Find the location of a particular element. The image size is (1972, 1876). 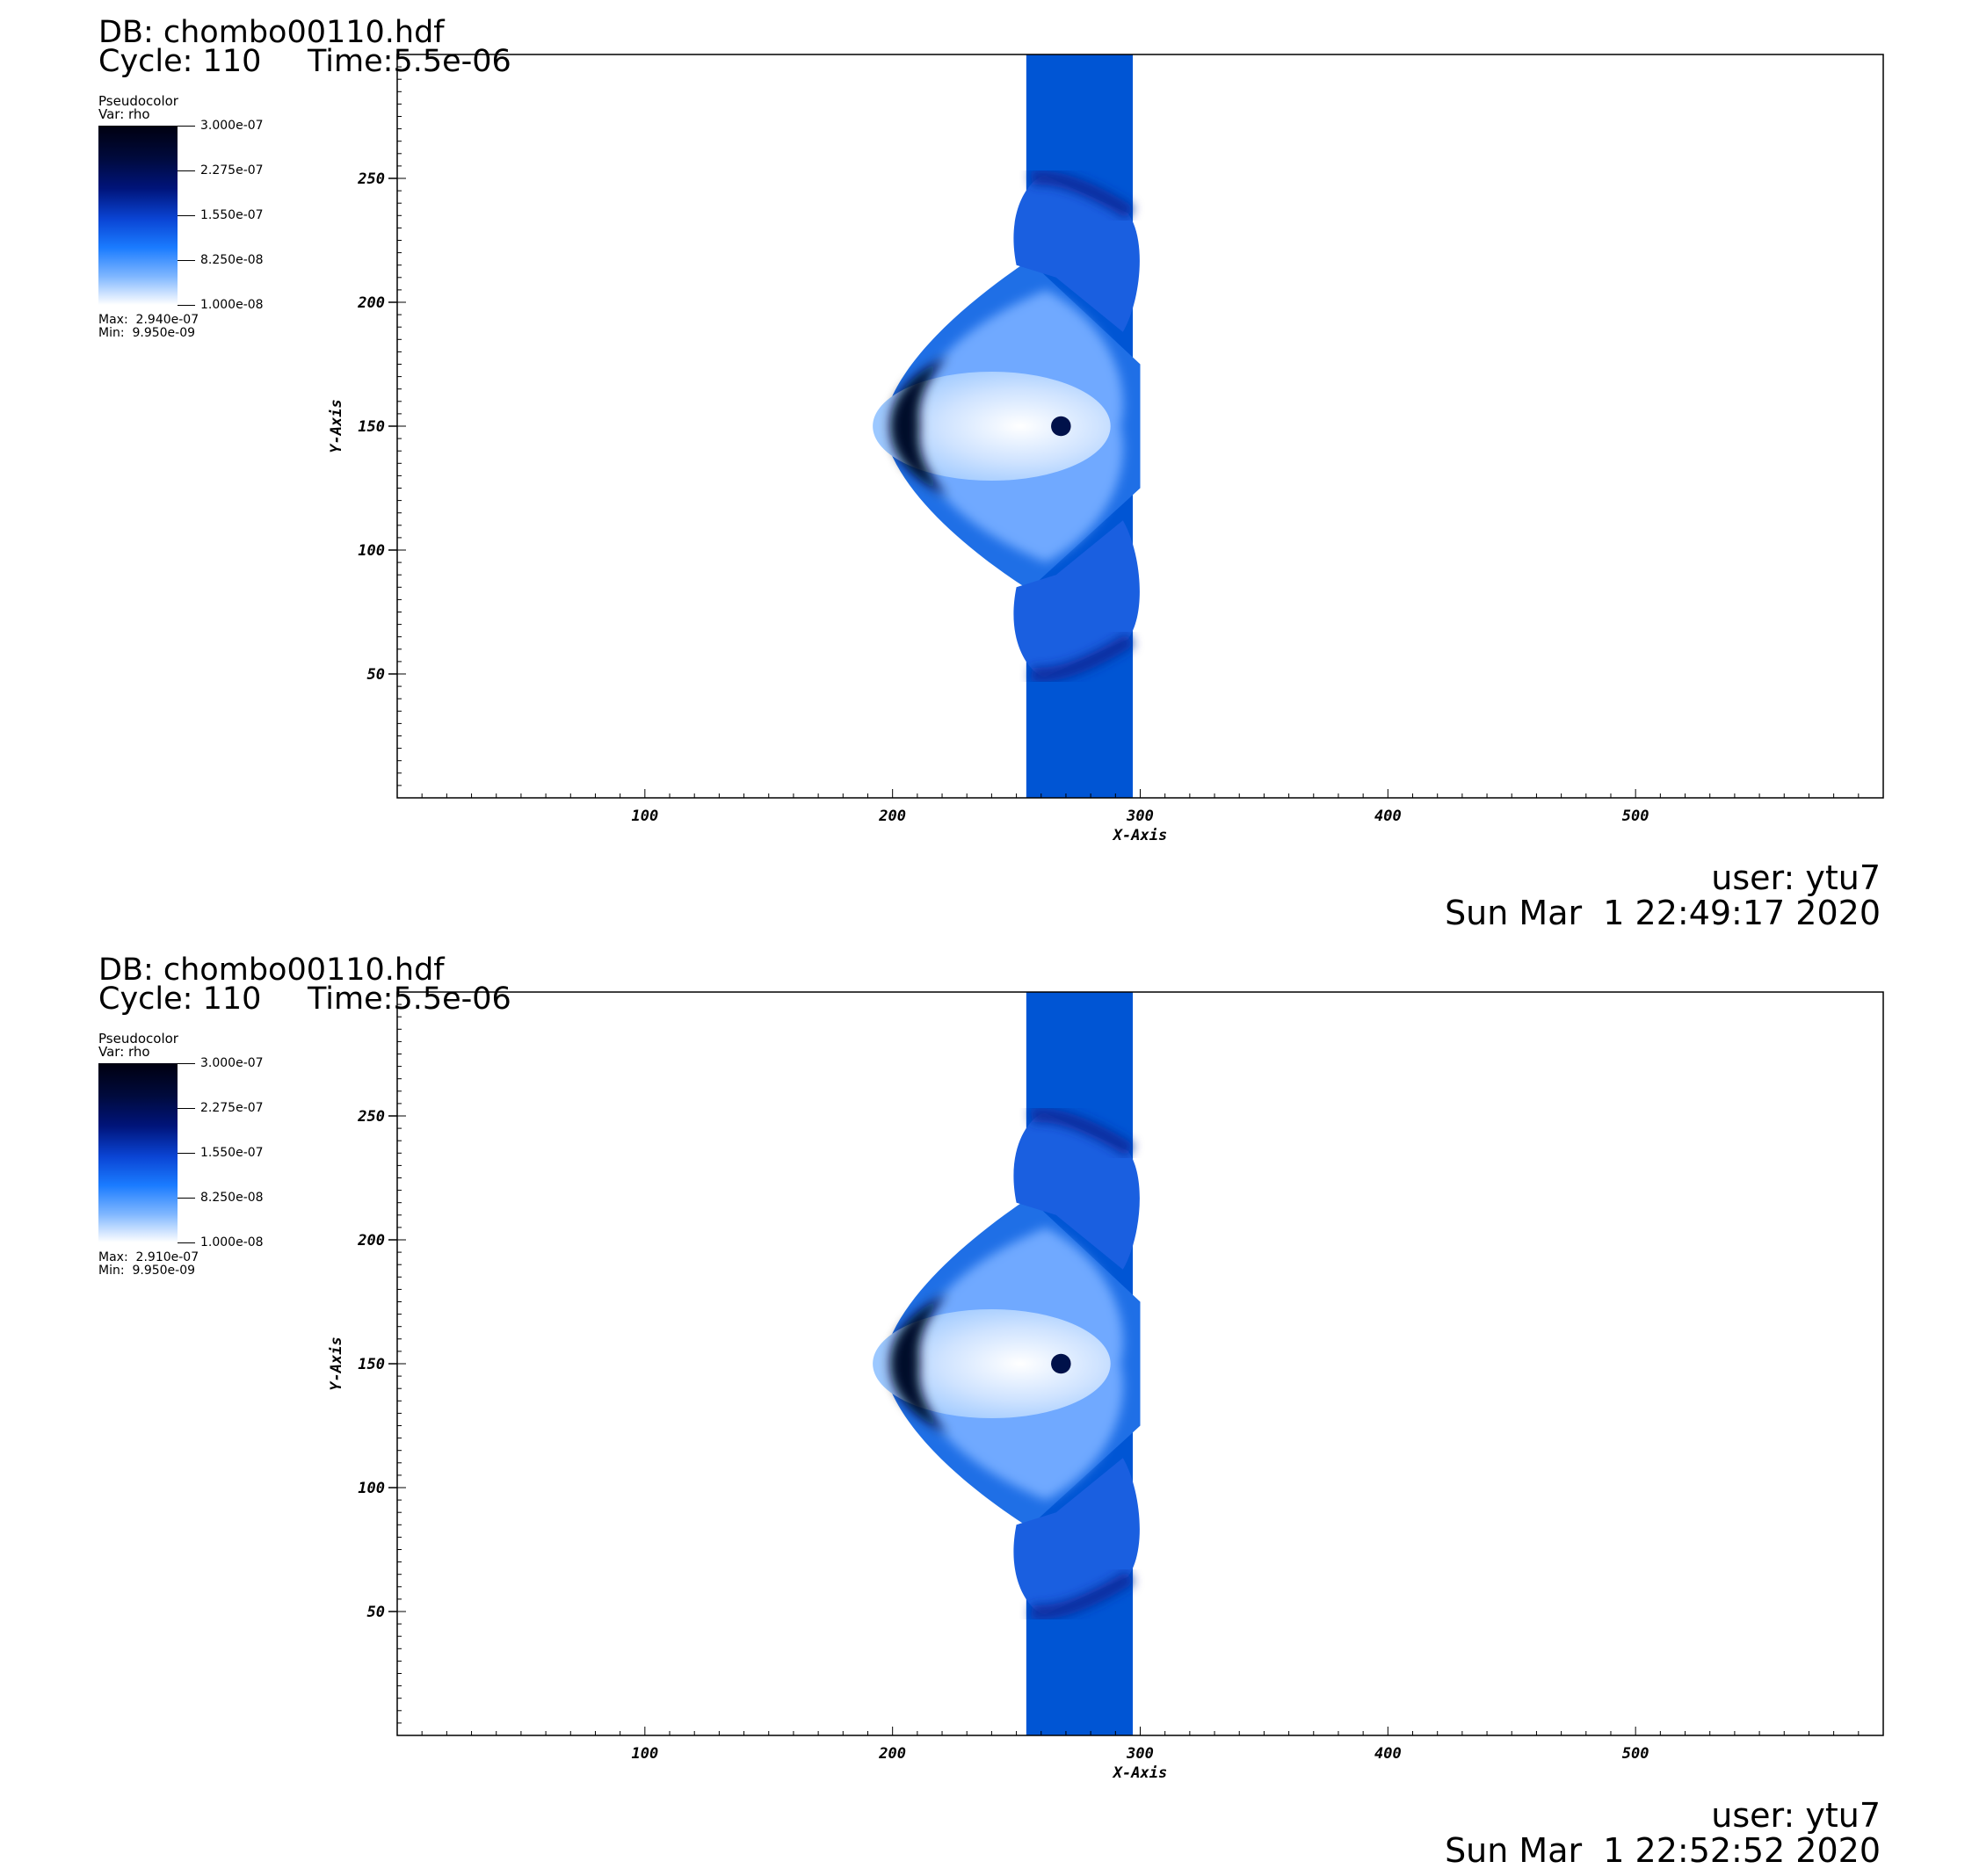

legend-max: Max: 2.910e-07 is located at coordinates (148, 1257).